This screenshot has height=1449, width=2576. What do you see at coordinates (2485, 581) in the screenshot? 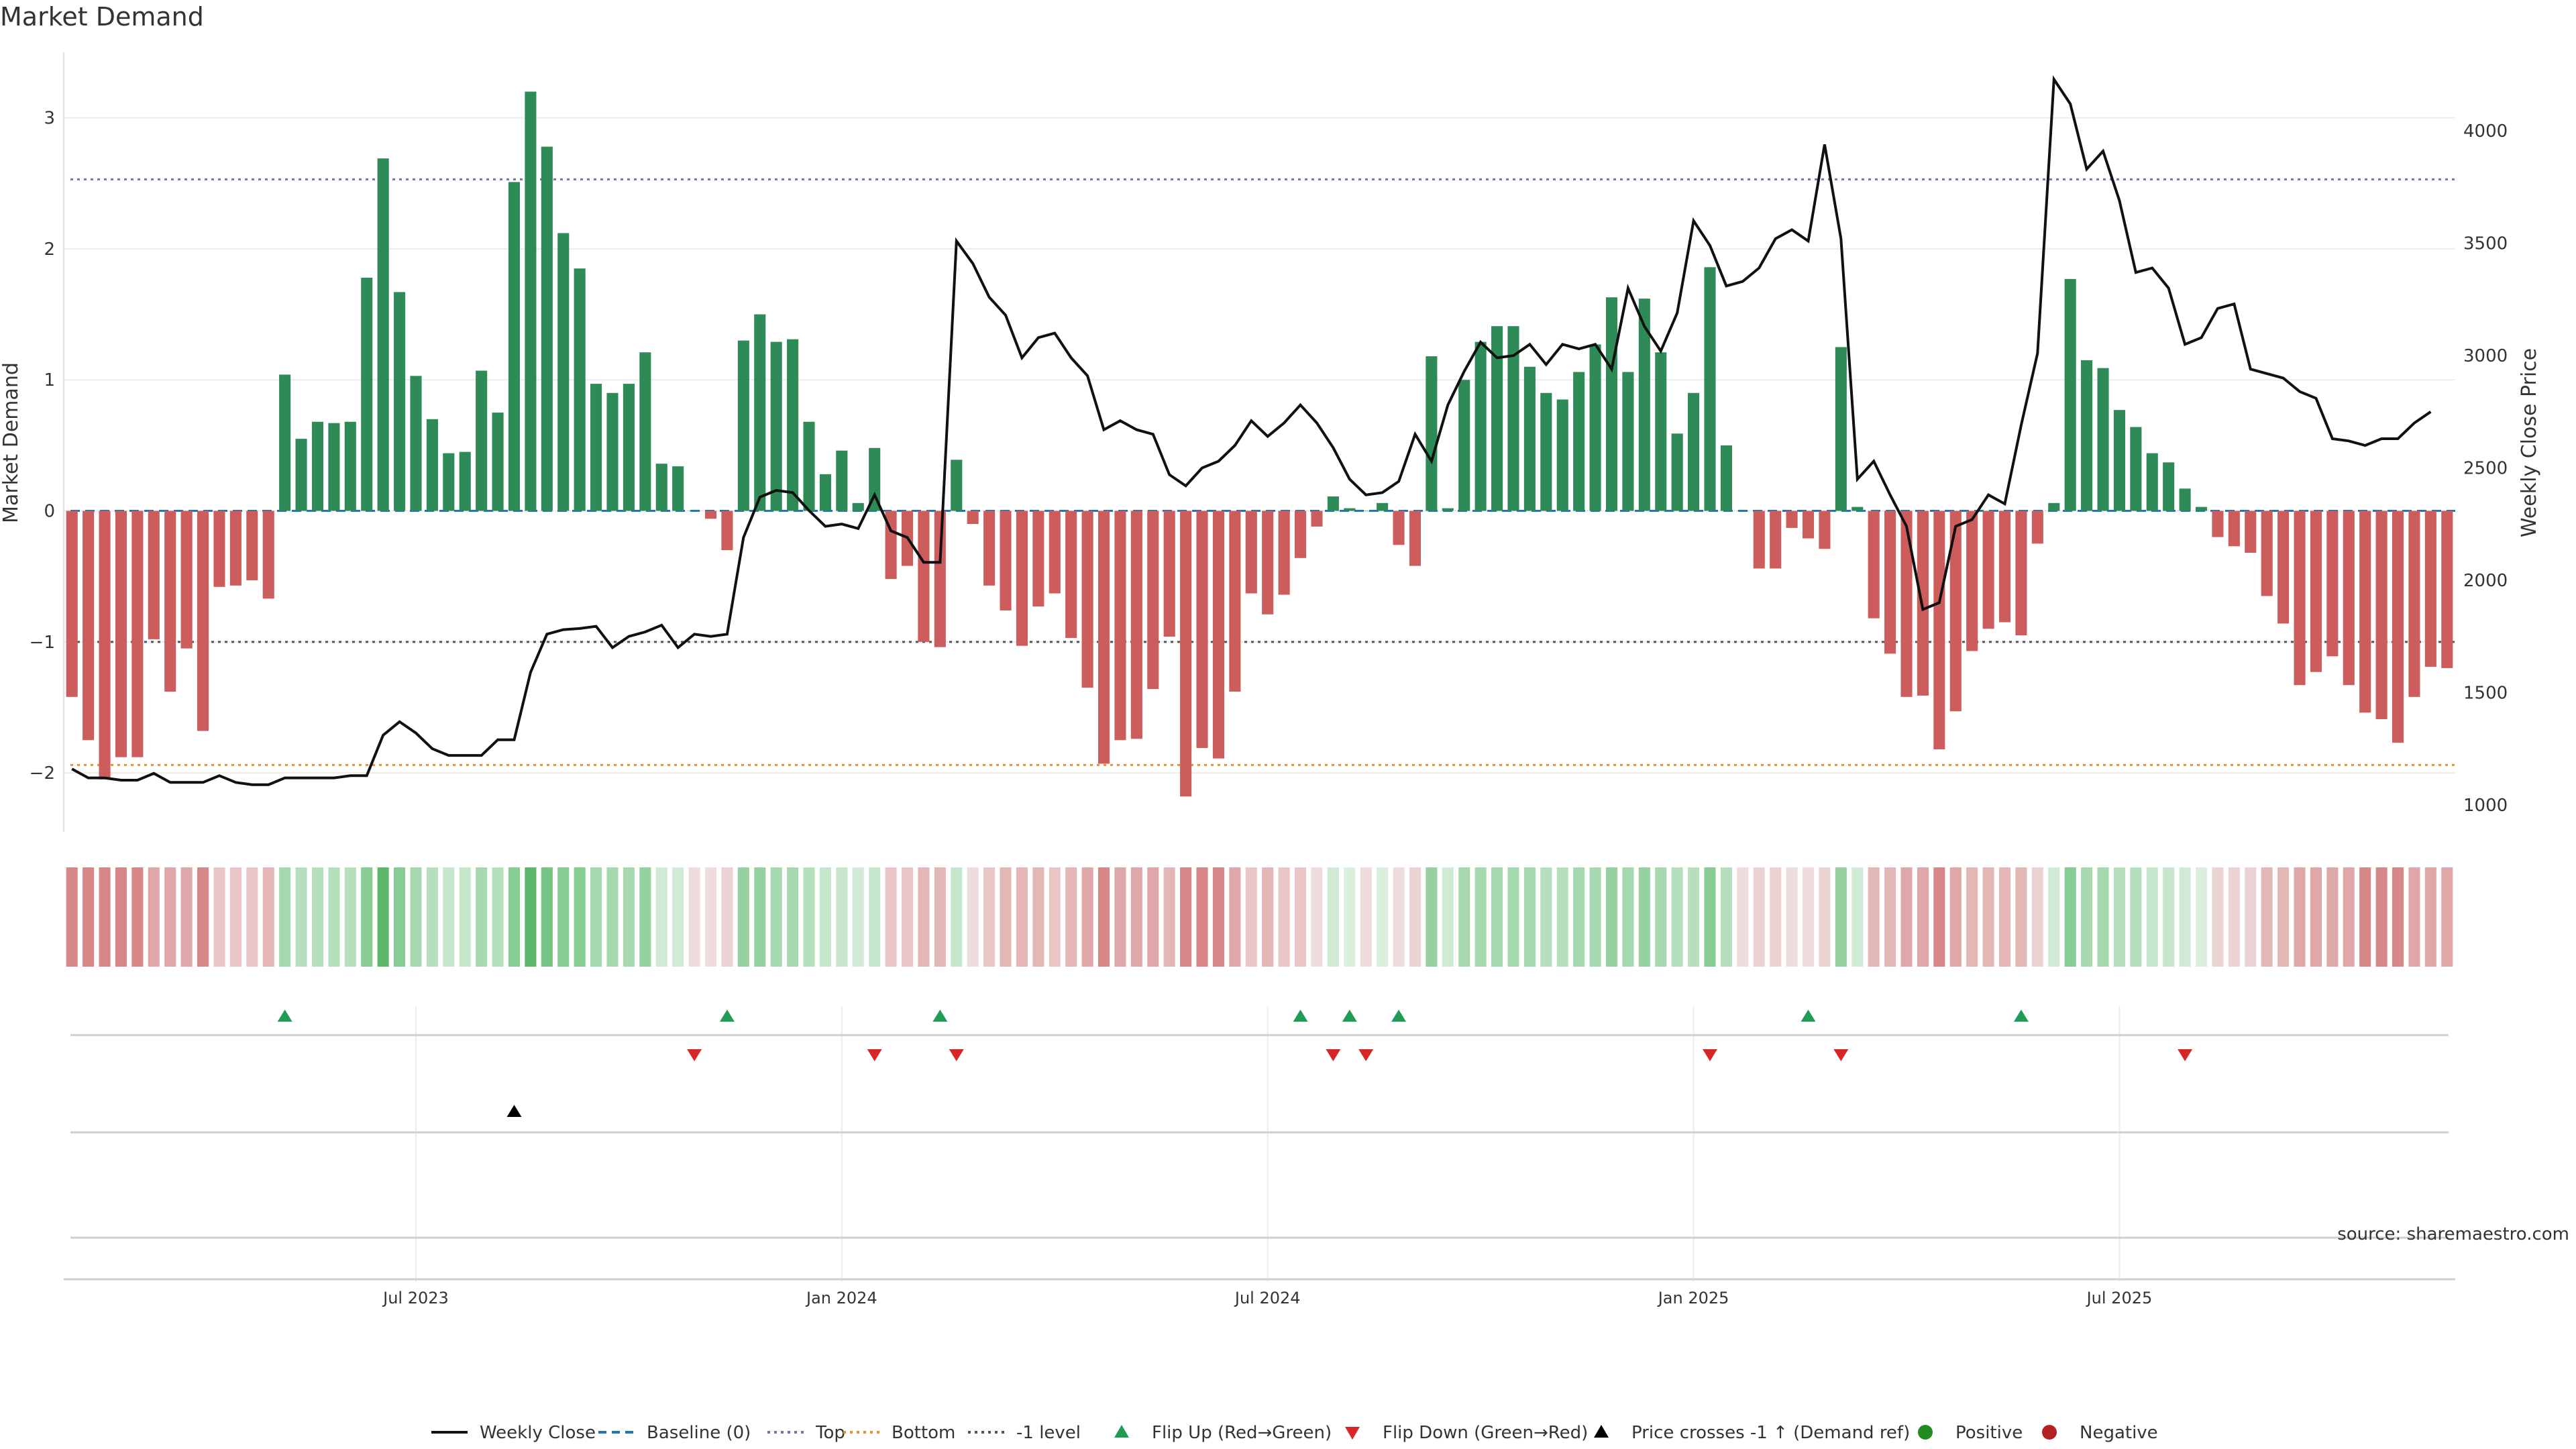
I see `right-tick-label: 2000` at bounding box center [2485, 581].